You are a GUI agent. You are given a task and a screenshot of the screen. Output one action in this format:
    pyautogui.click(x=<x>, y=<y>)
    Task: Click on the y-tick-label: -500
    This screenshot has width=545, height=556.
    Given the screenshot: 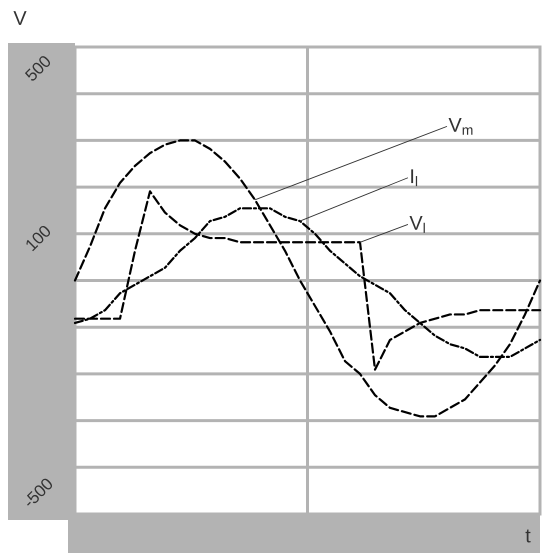 What is the action you would take?
    pyautogui.click(x=39, y=492)
    